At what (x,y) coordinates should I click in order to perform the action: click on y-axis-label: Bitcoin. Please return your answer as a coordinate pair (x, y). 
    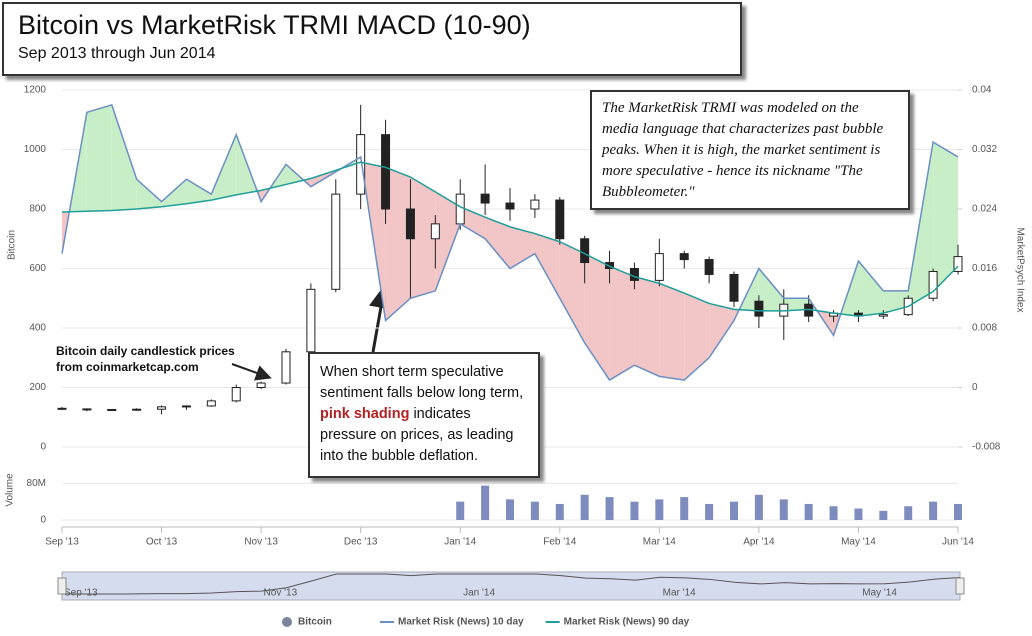
    Looking at the image, I should click on (12, 245).